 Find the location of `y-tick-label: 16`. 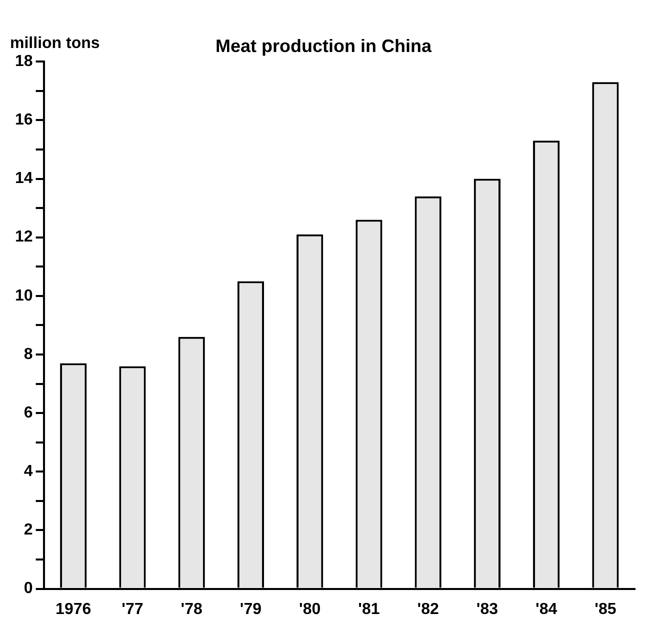

y-tick-label: 16 is located at coordinates (24, 120).